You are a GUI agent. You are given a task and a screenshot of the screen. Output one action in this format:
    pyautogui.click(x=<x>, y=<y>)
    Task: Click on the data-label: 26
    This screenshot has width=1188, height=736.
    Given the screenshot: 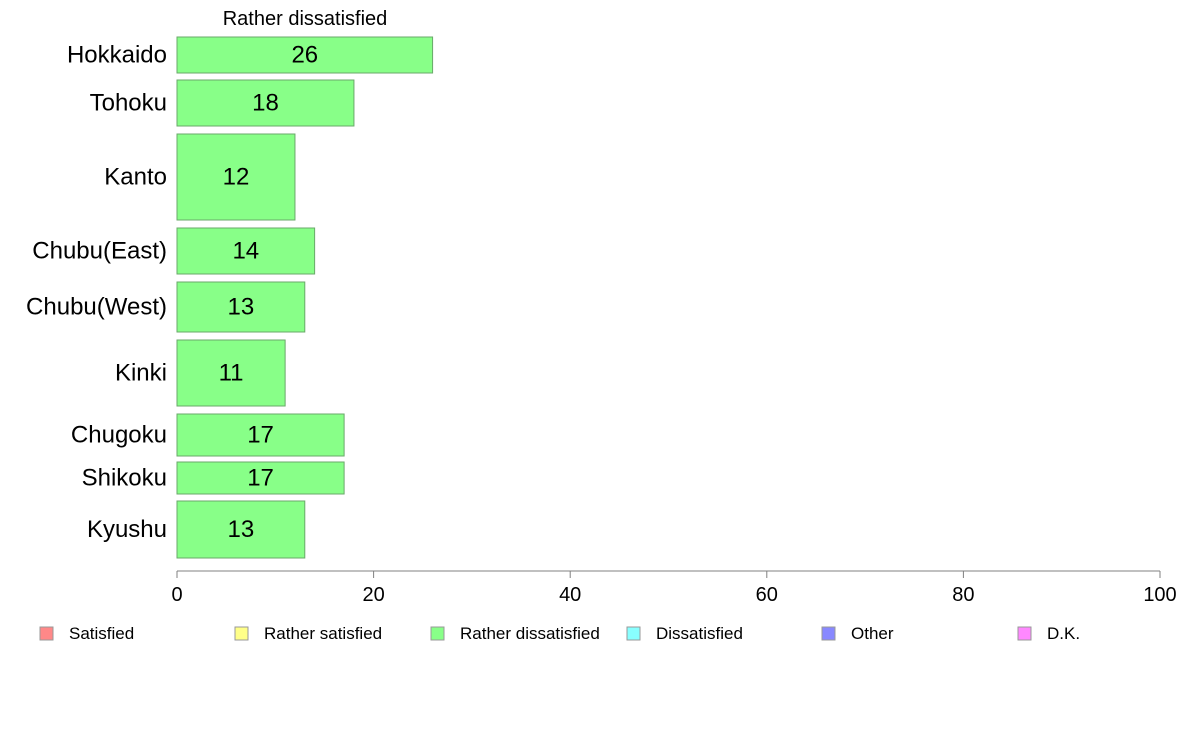 What is the action you would take?
    pyautogui.click(x=304, y=55)
    